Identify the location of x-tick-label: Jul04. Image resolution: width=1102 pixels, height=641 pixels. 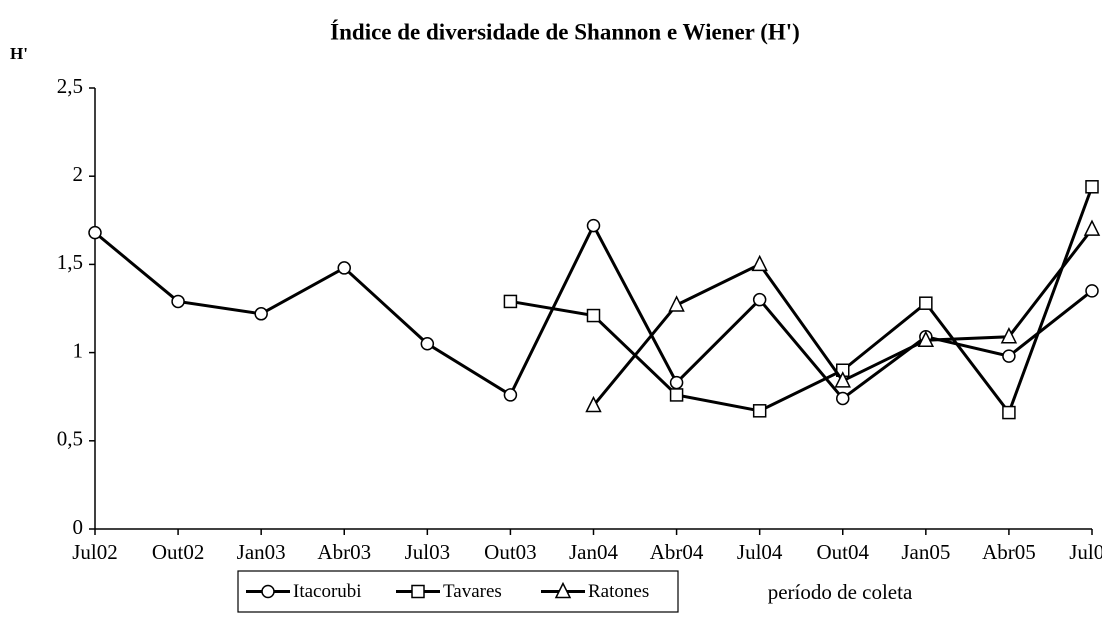
(760, 552).